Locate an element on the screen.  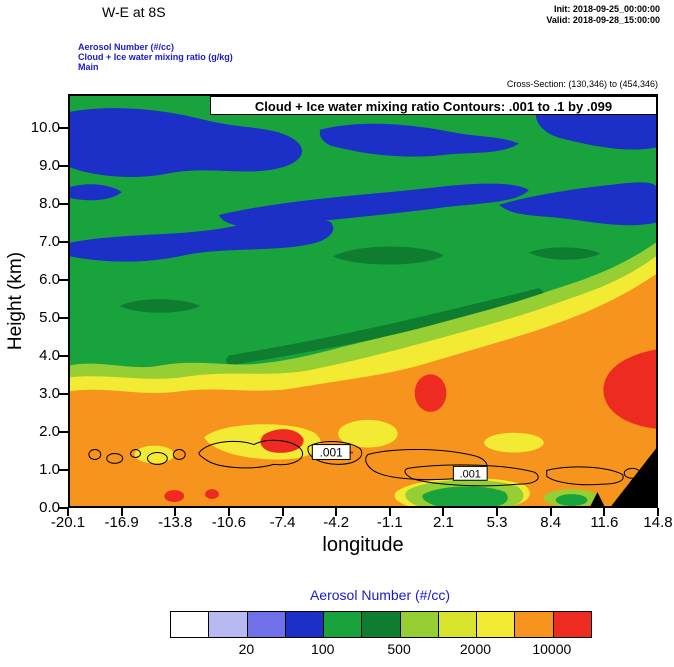
x-axis-label: longitude is located at coordinates (363, 545).